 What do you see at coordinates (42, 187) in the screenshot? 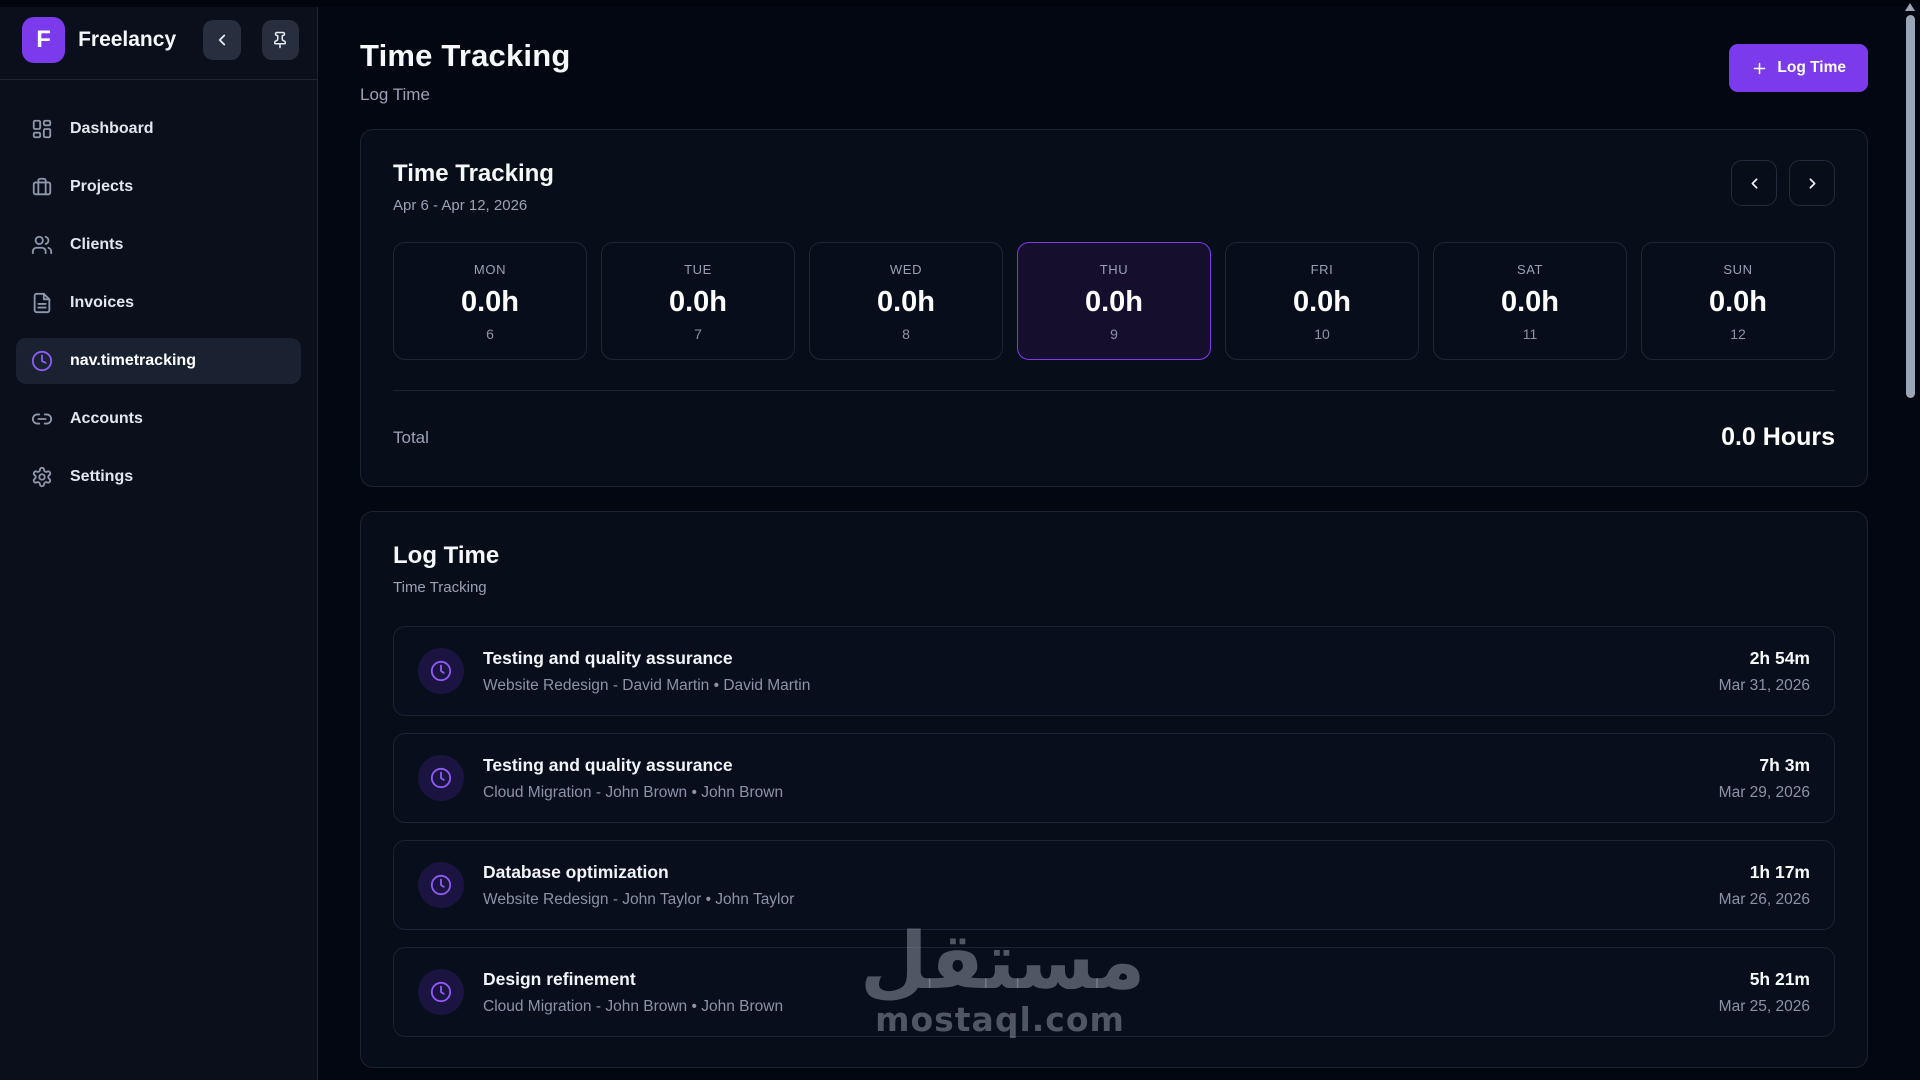
I see `briefcase-icon` at bounding box center [42, 187].